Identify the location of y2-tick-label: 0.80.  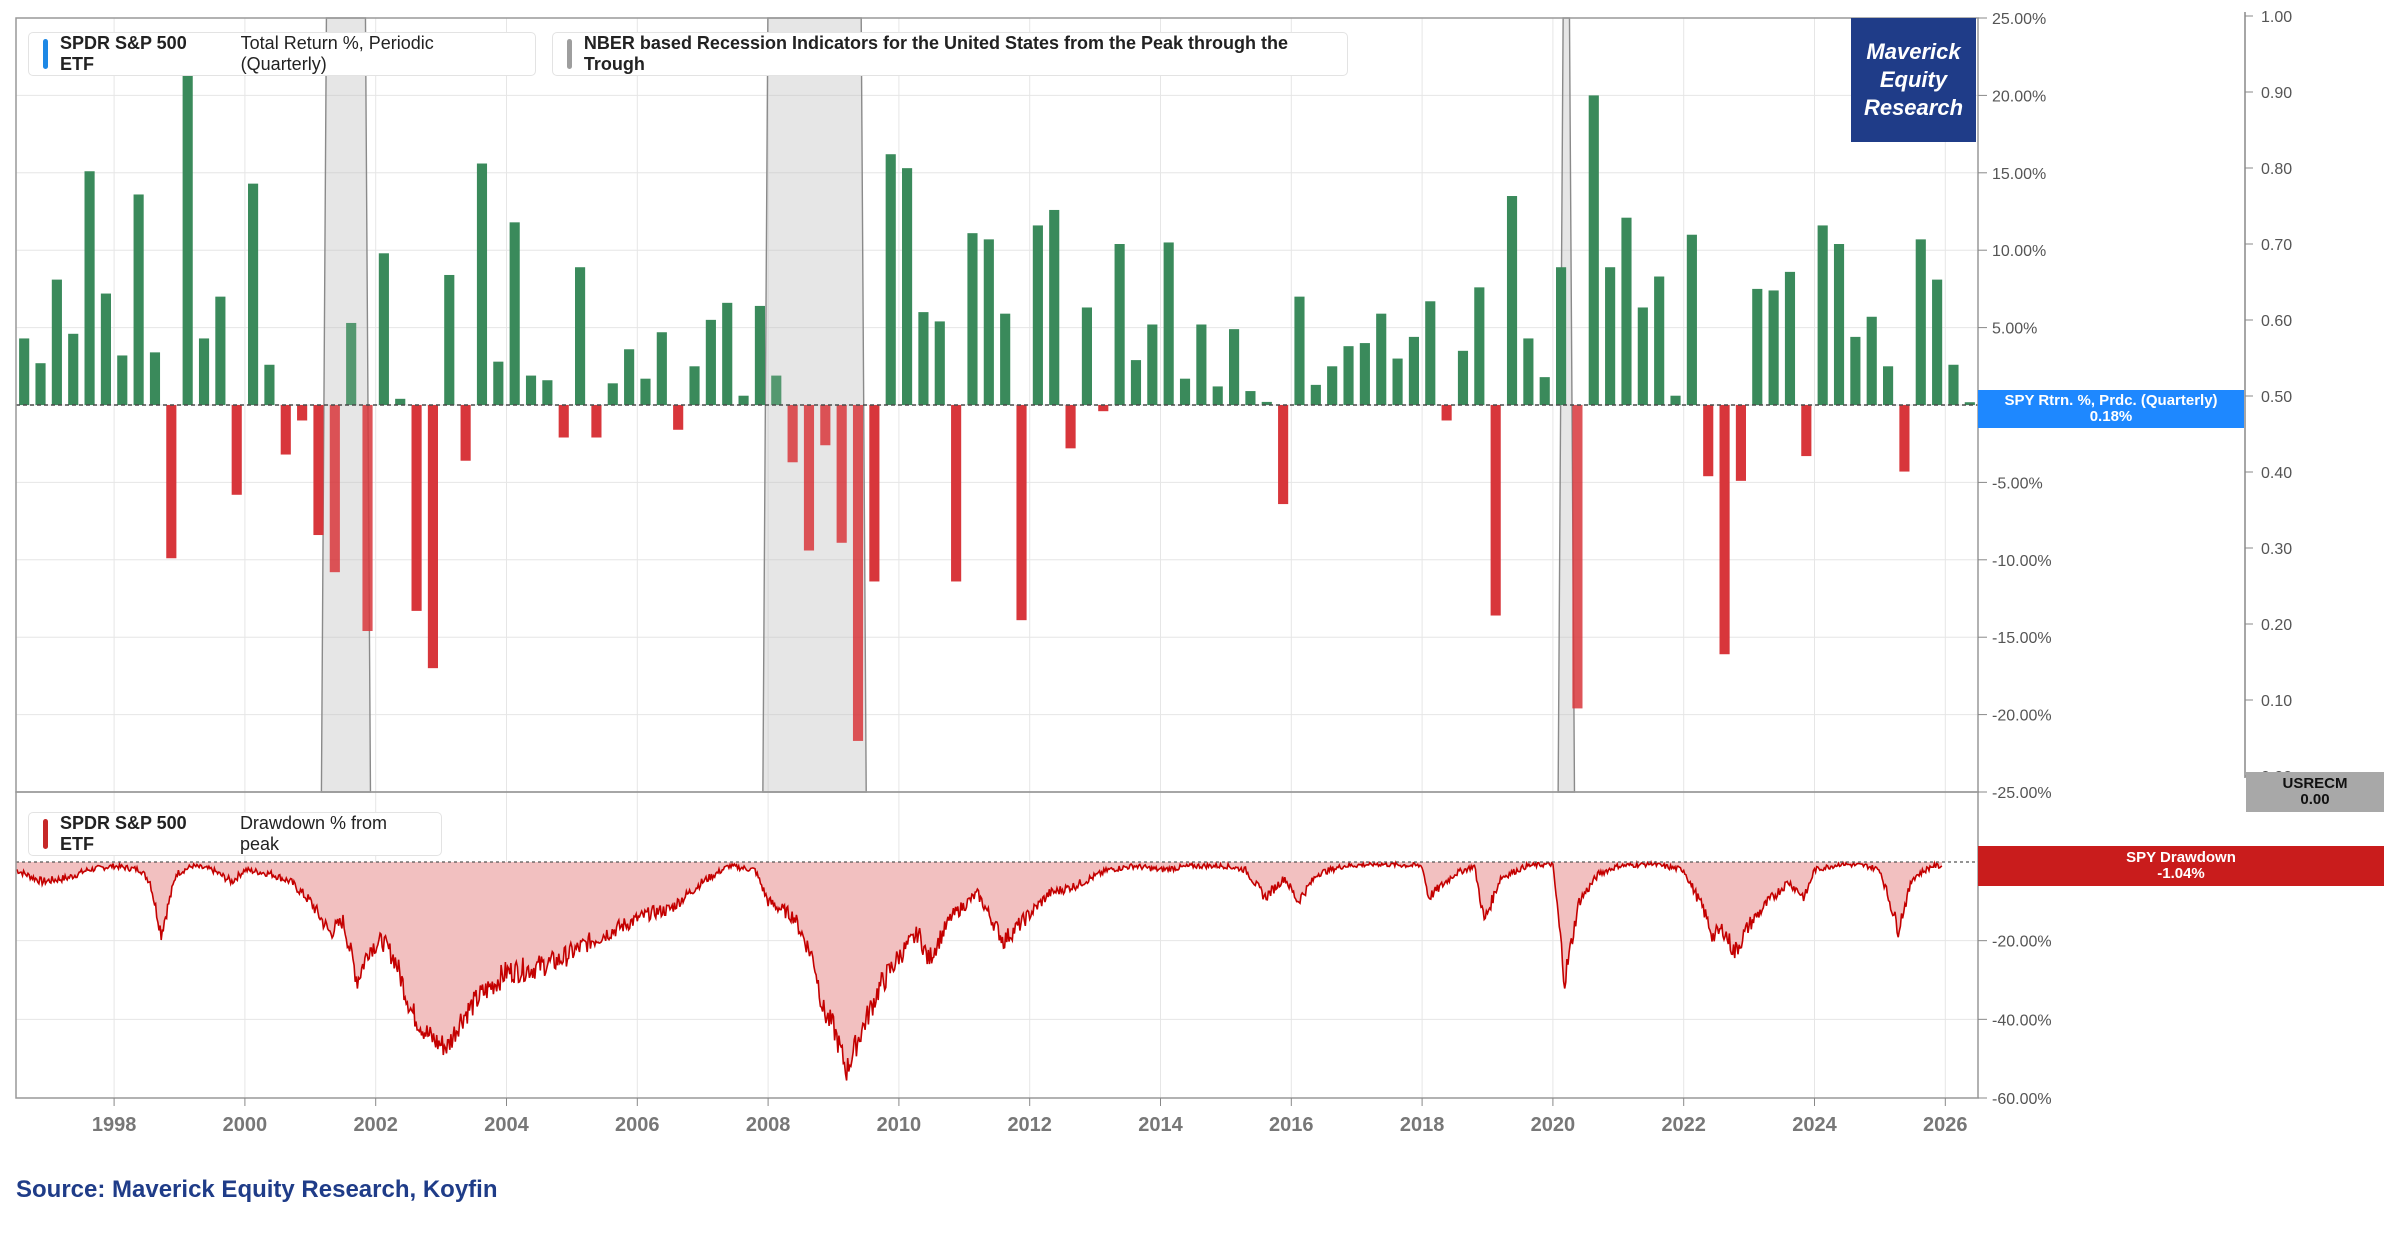
(2276, 169).